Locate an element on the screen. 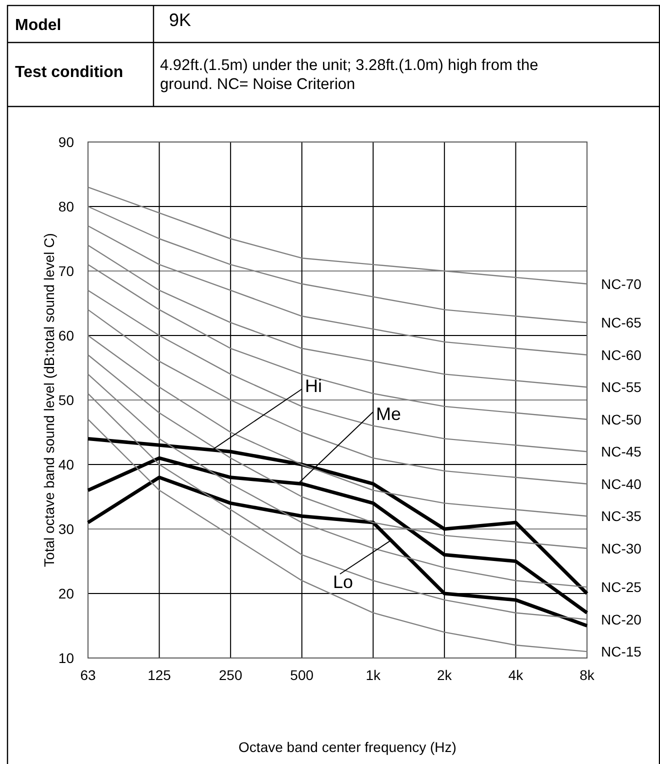 This screenshot has width=660, height=764. series-label: NC-60 is located at coordinates (621, 354).